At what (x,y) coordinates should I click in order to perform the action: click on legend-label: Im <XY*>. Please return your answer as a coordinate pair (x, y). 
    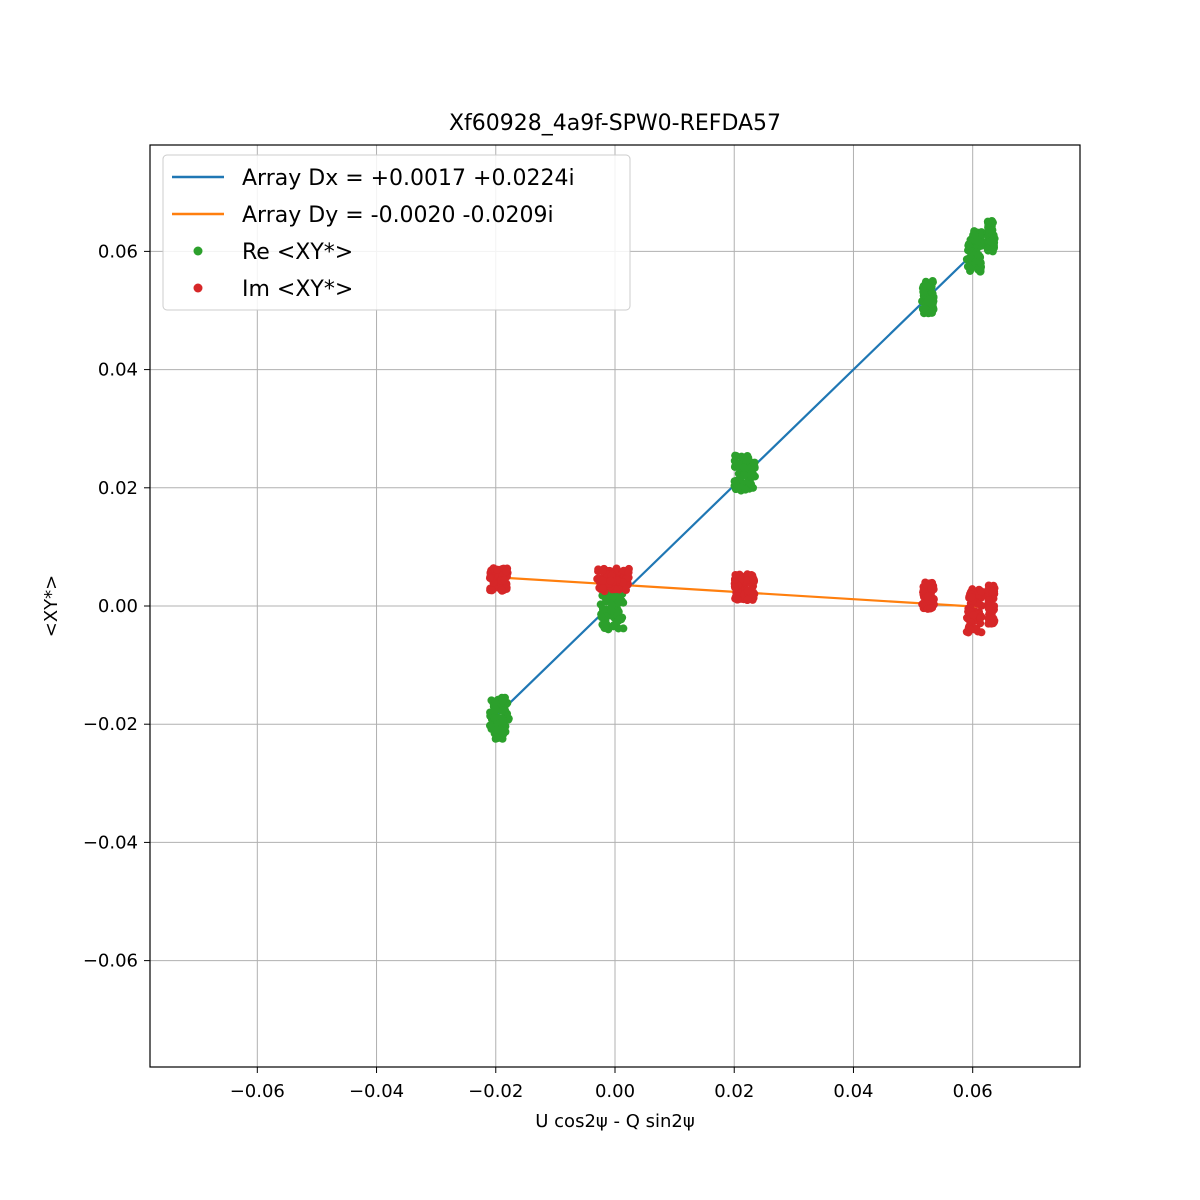
    Looking at the image, I should click on (297, 289).